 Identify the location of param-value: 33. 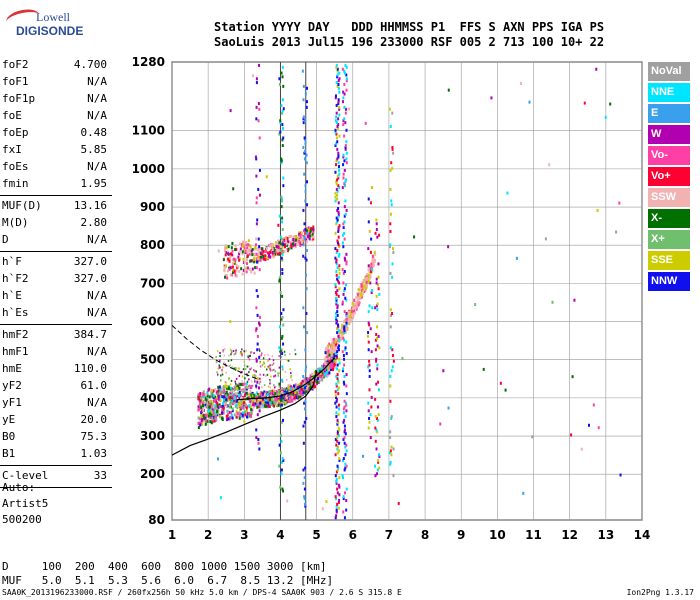
(100, 475).